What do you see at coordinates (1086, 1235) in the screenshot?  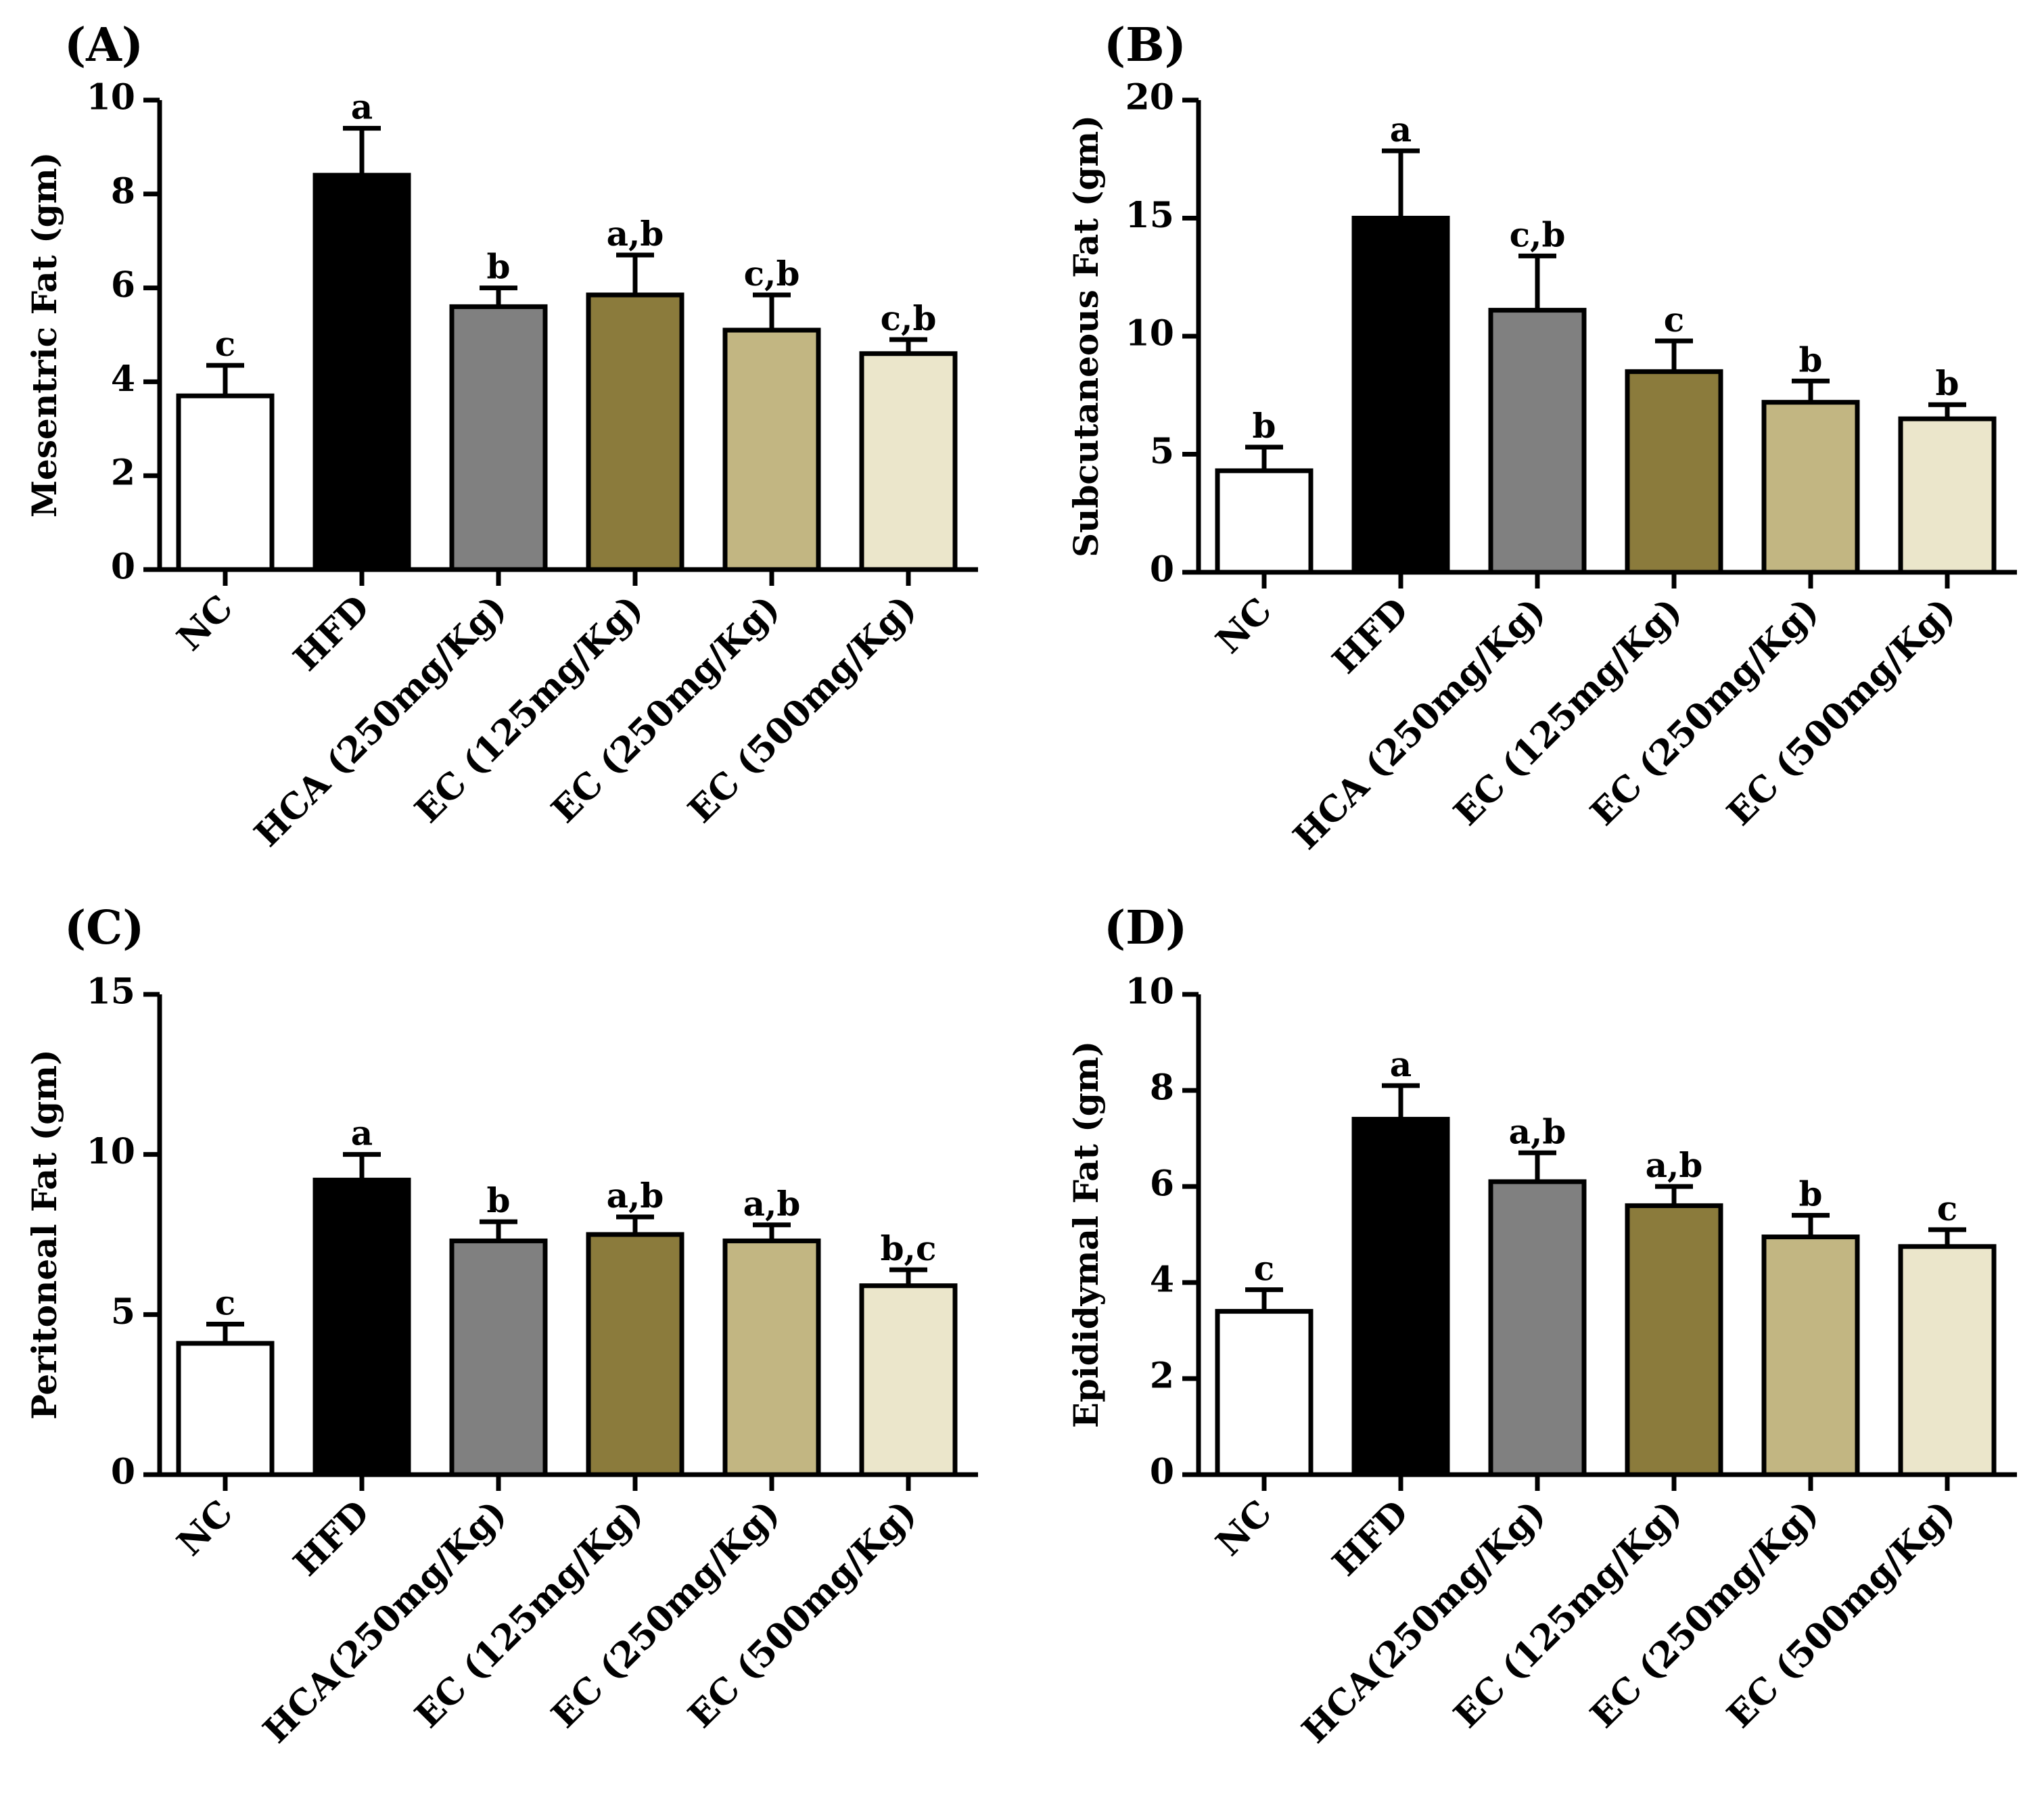 I see `panel-d-y-axis-label: Epididymal Fat (gm)` at bounding box center [1086, 1235].